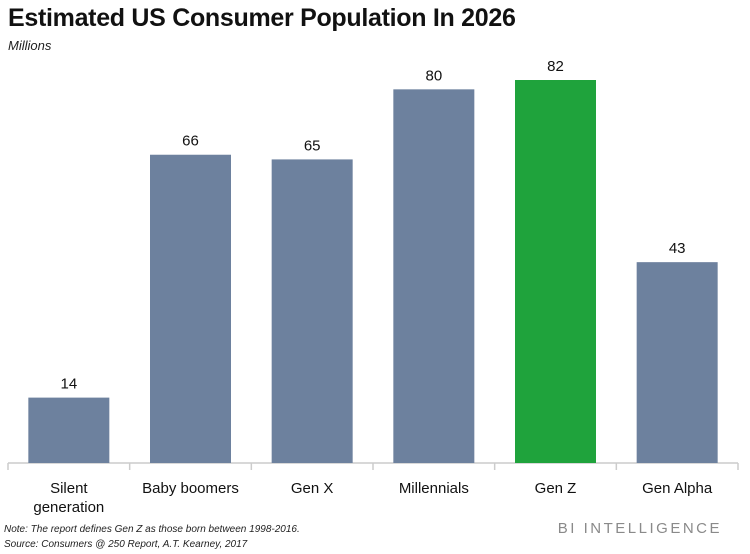 This screenshot has width=750, height=554. What do you see at coordinates (312, 145) in the screenshot?
I see `data-label: 65` at bounding box center [312, 145].